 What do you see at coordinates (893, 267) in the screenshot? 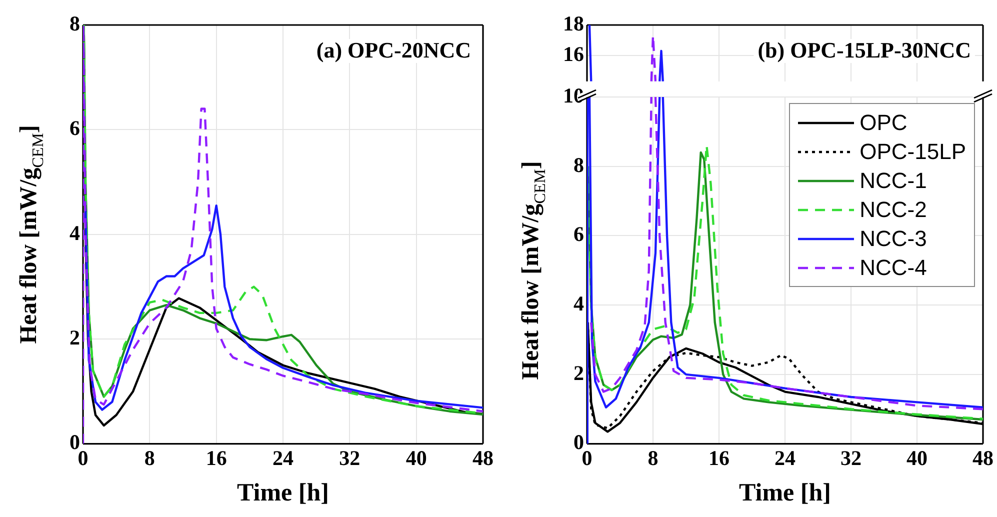
I see `legend-label: NCC-4` at bounding box center [893, 267].